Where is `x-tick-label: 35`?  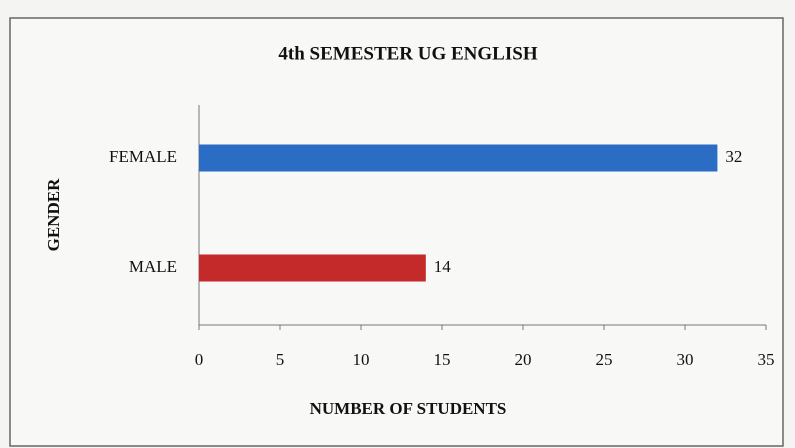 x-tick-label: 35 is located at coordinates (766, 359).